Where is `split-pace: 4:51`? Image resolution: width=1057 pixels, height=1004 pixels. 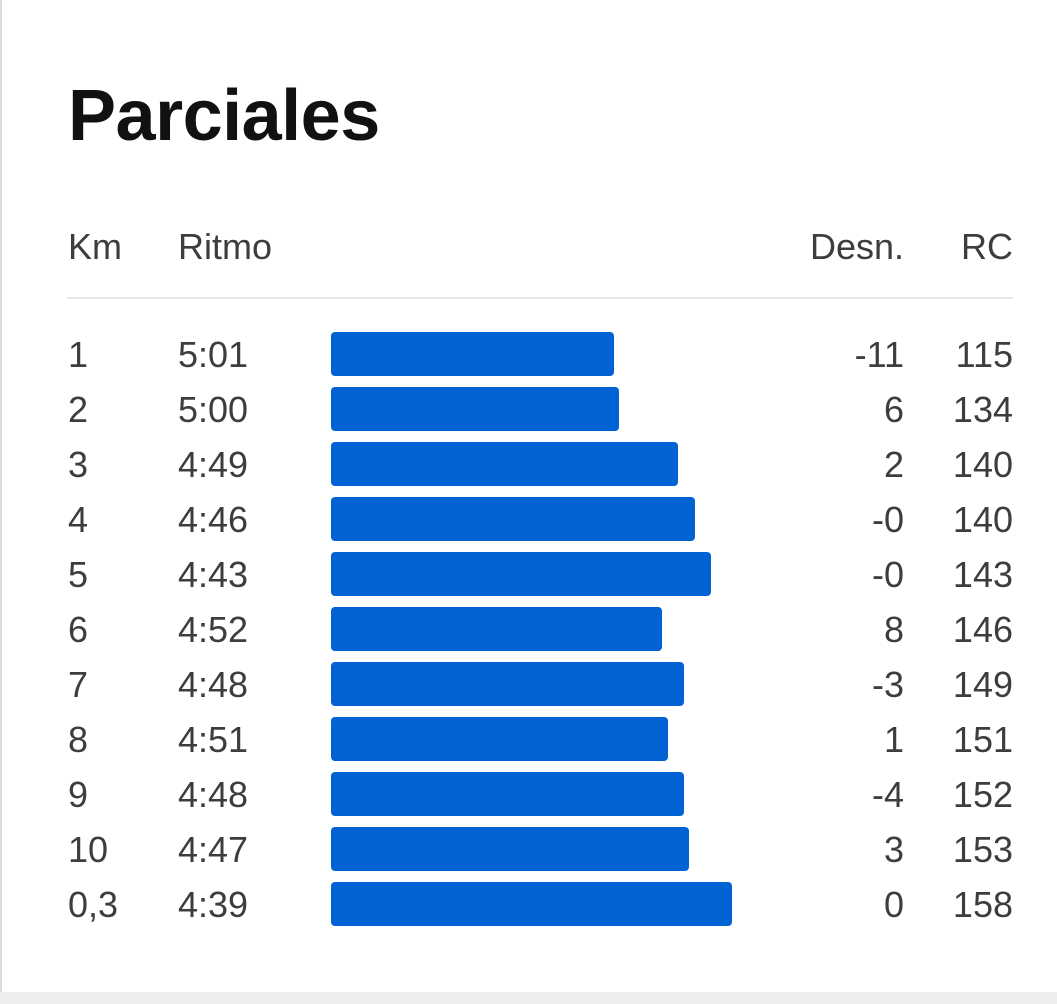
split-pace: 4:51 is located at coordinates (213, 739).